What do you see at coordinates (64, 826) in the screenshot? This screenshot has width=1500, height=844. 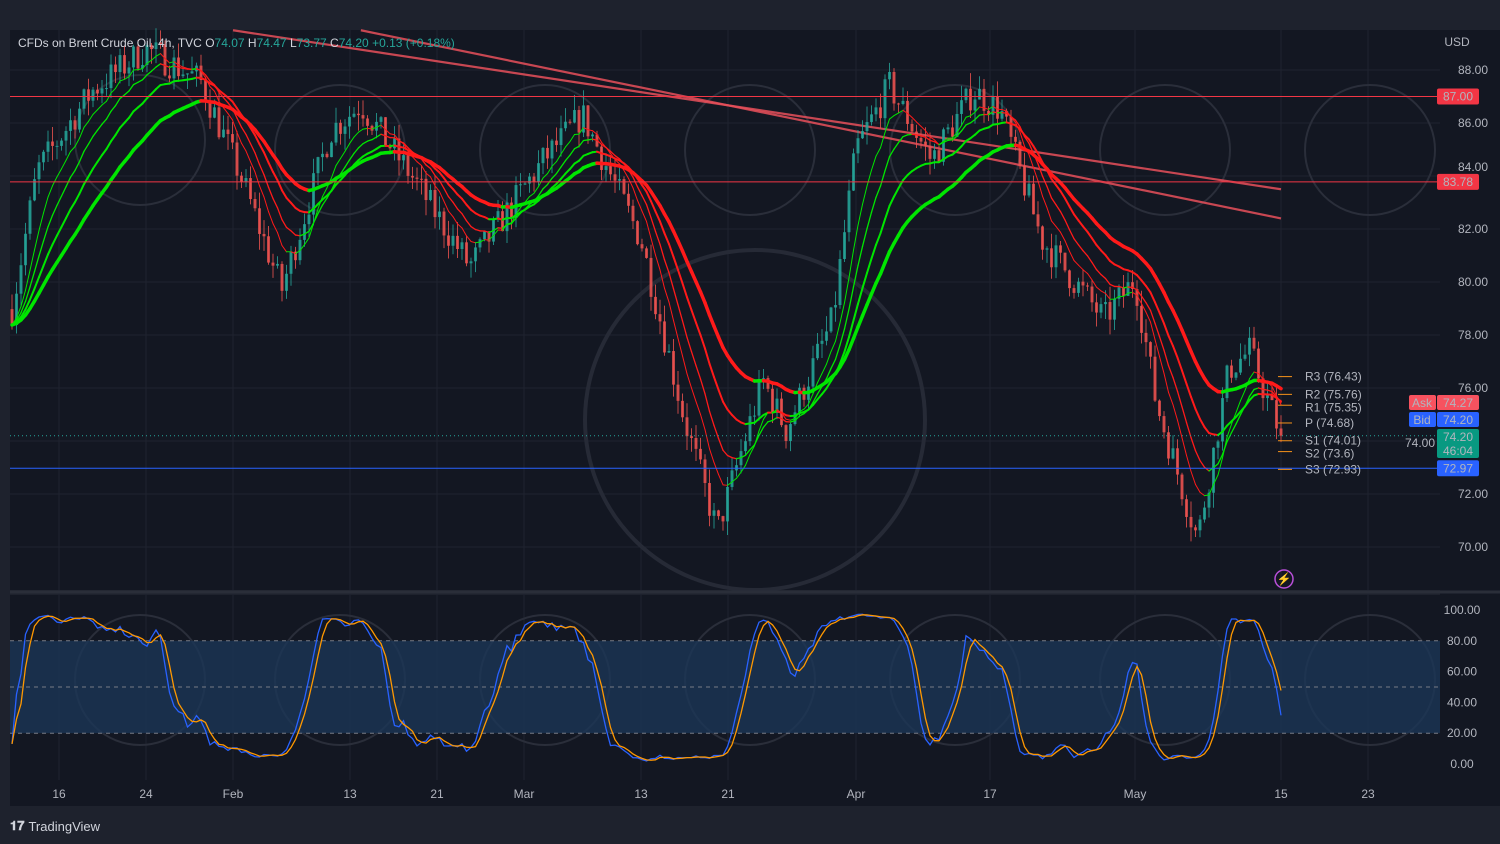 I see `brand-name: TradingView` at bounding box center [64, 826].